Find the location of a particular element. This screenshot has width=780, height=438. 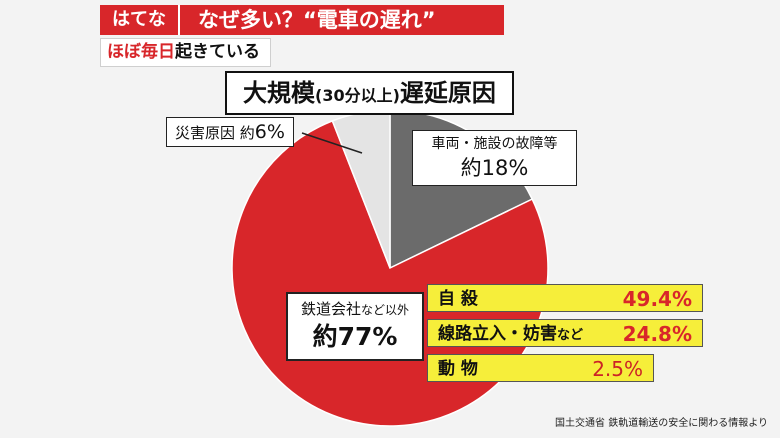

headline: なぜ多い？“電車の遅れ” is located at coordinates (342, 20).